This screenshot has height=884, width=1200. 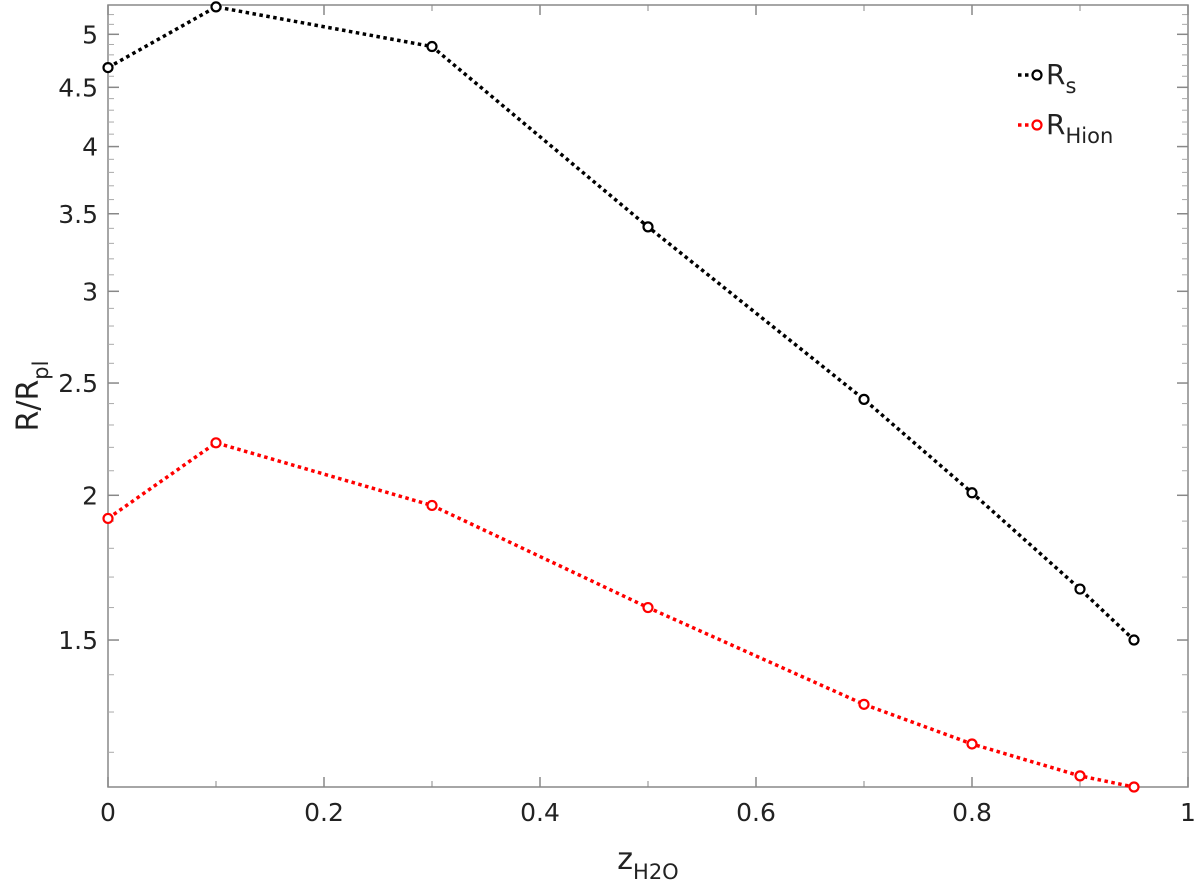 What do you see at coordinates (647, 863) in the screenshot?
I see `x-axis-label: zH2O` at bounding box center [647, 863].